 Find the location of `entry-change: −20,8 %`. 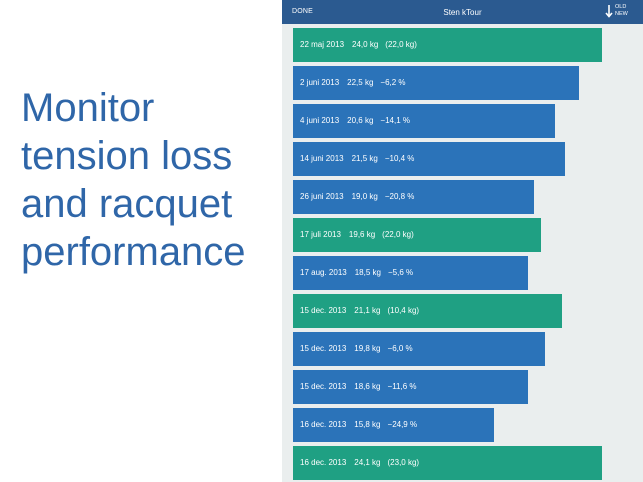

entry-change: −20,8 % is located at coordinates (399, 196).